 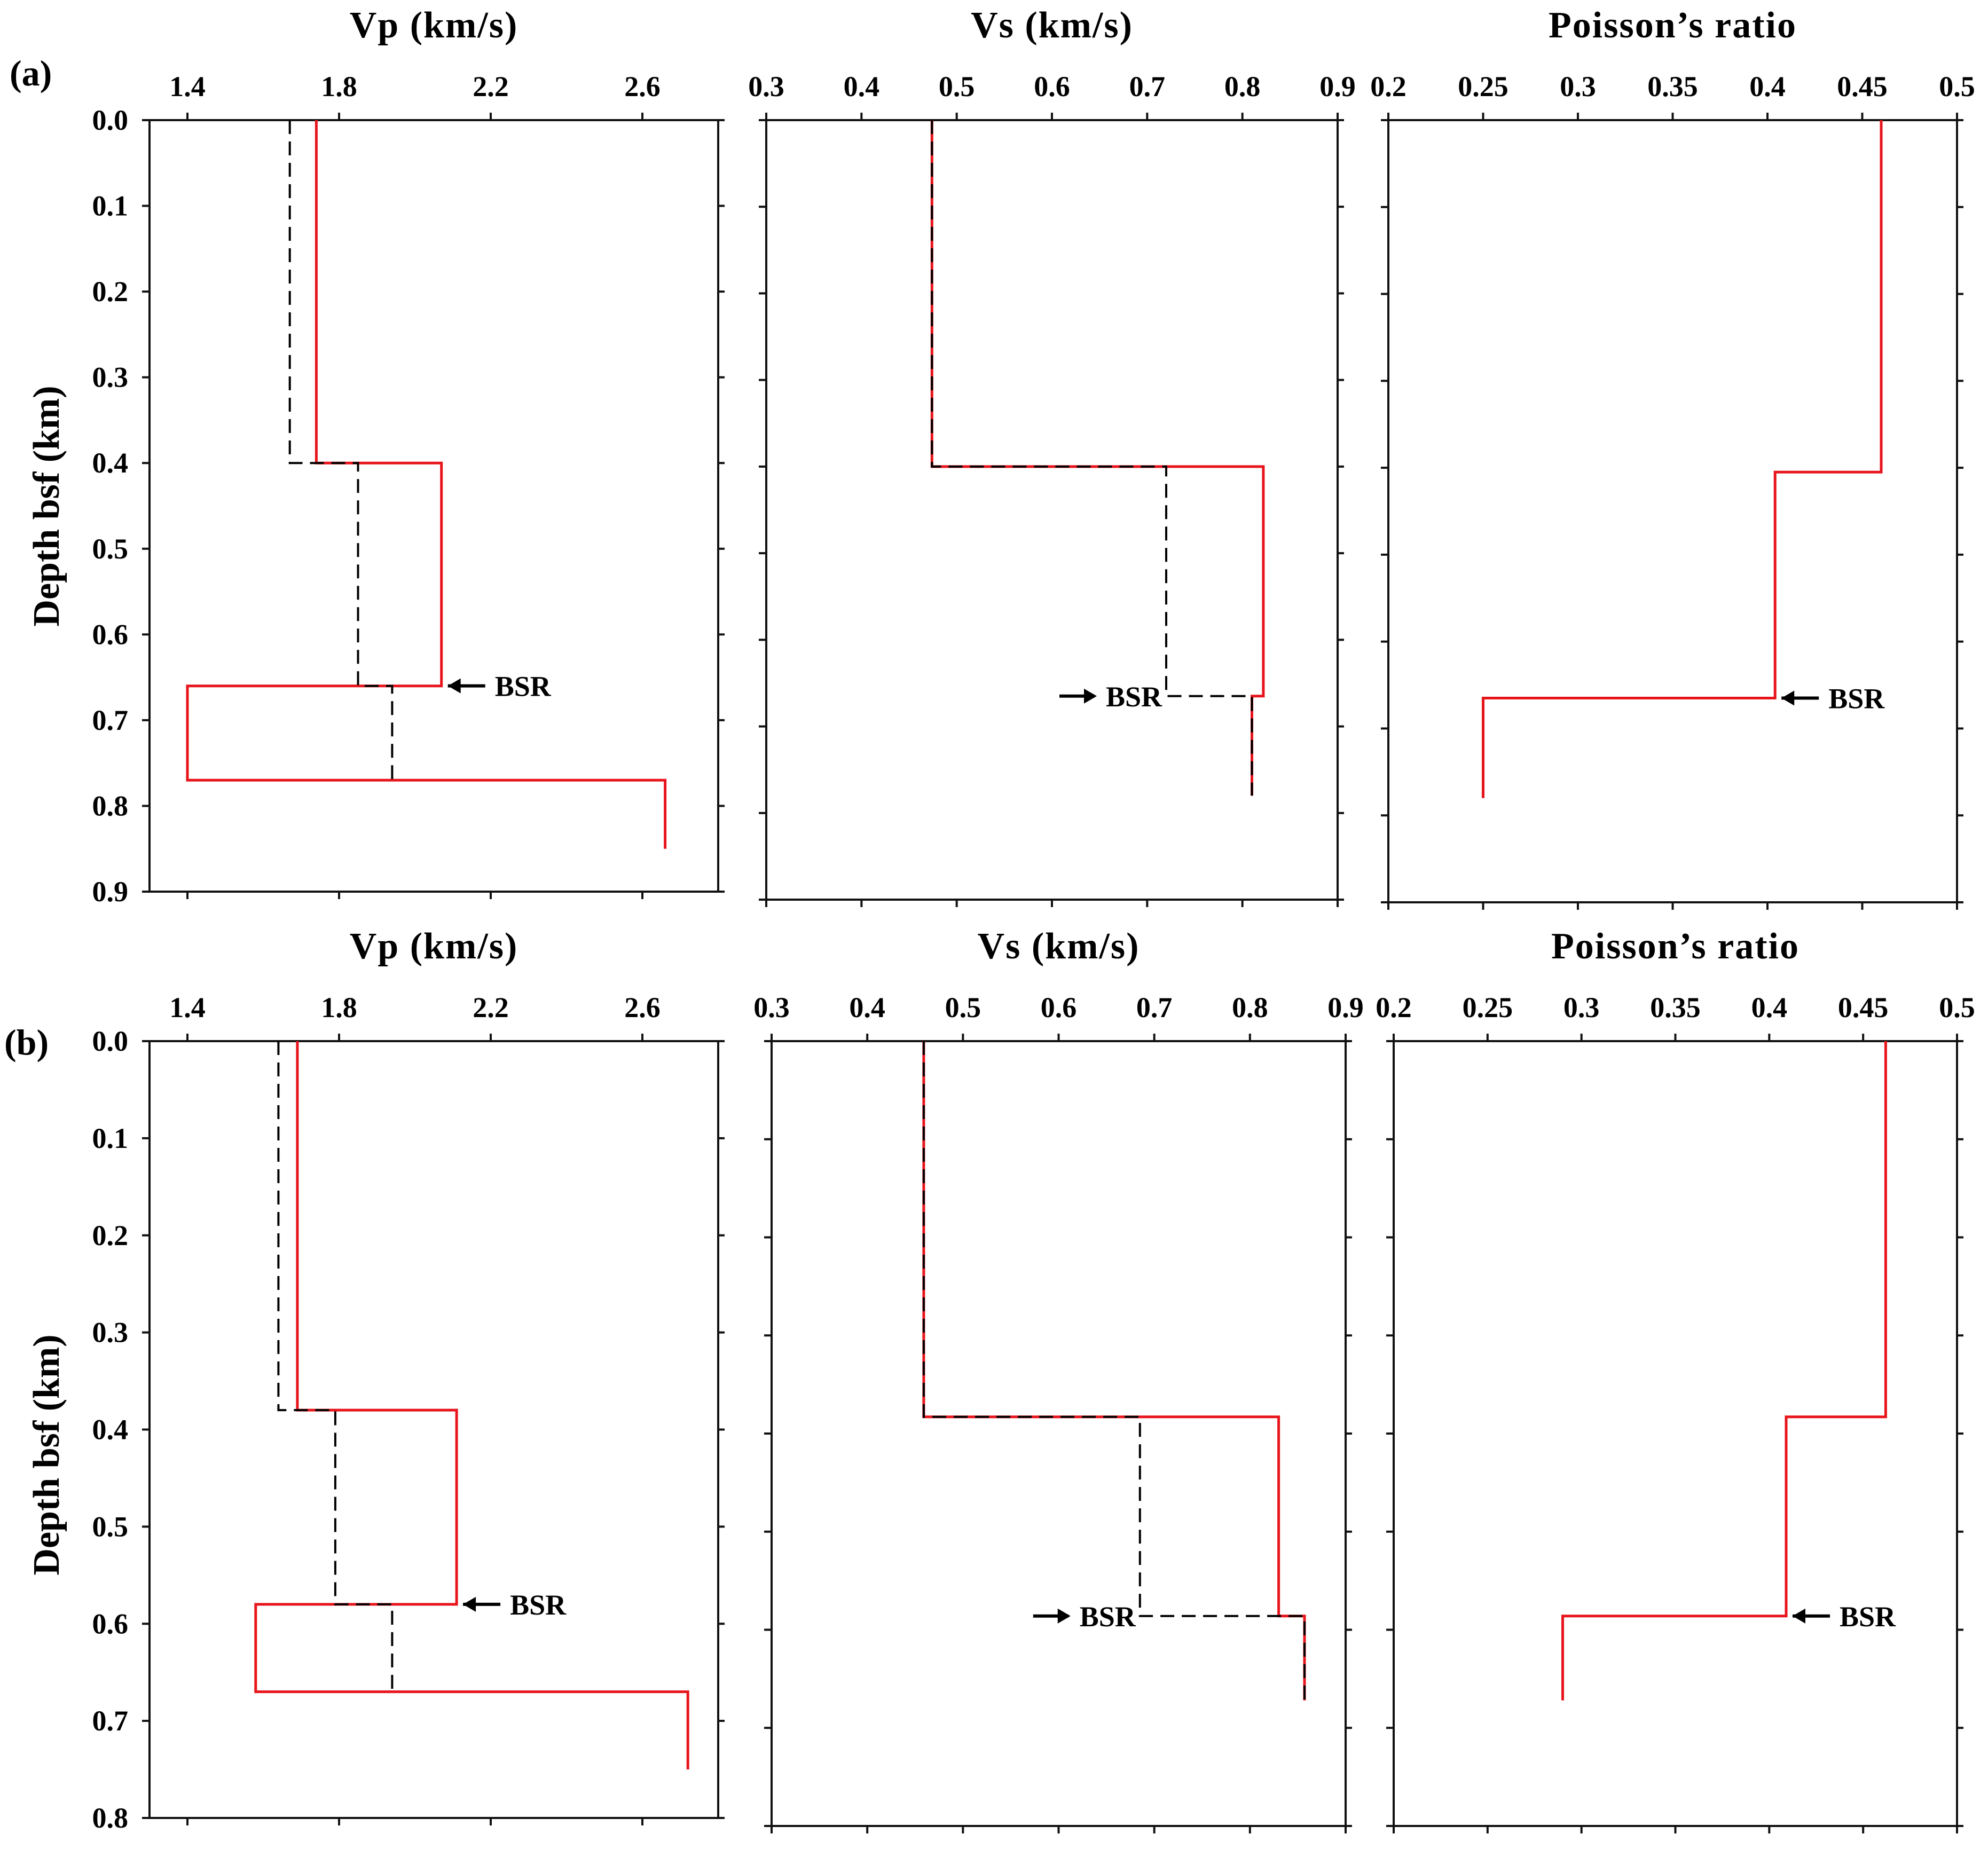 I want to click on chart-a-vs: Vs (km/s) 0.3 0.4 0.5 0.6 0.7 0.8 0.9 BSR, so click(x=1052, y=456).